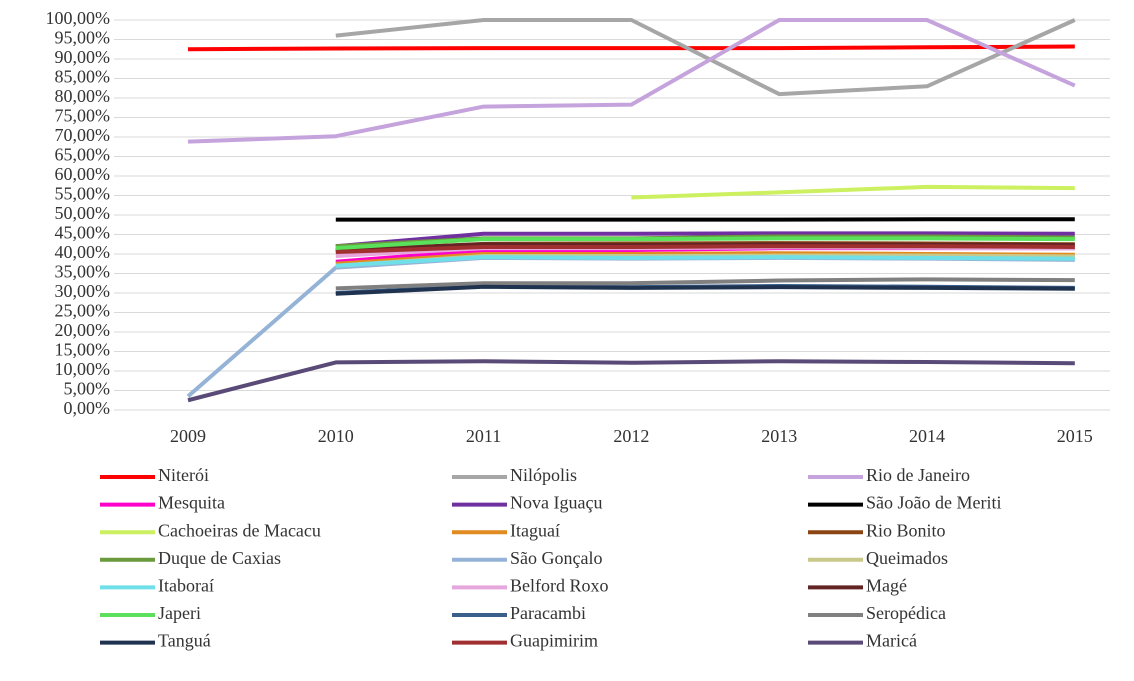  I want to click on y-tick-label: 30,00%, so click(83, 291).